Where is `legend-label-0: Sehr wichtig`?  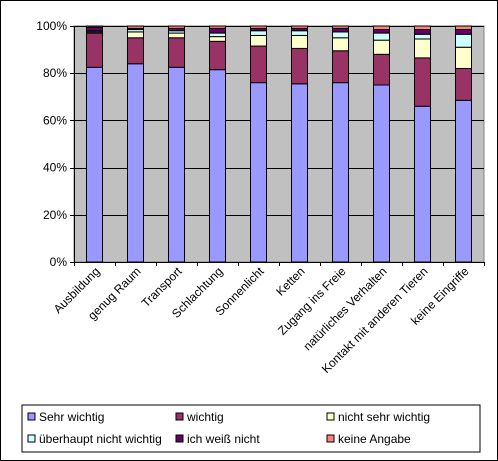
legend-label-0: Sehr wichtig is located at coordinates (71, 417).